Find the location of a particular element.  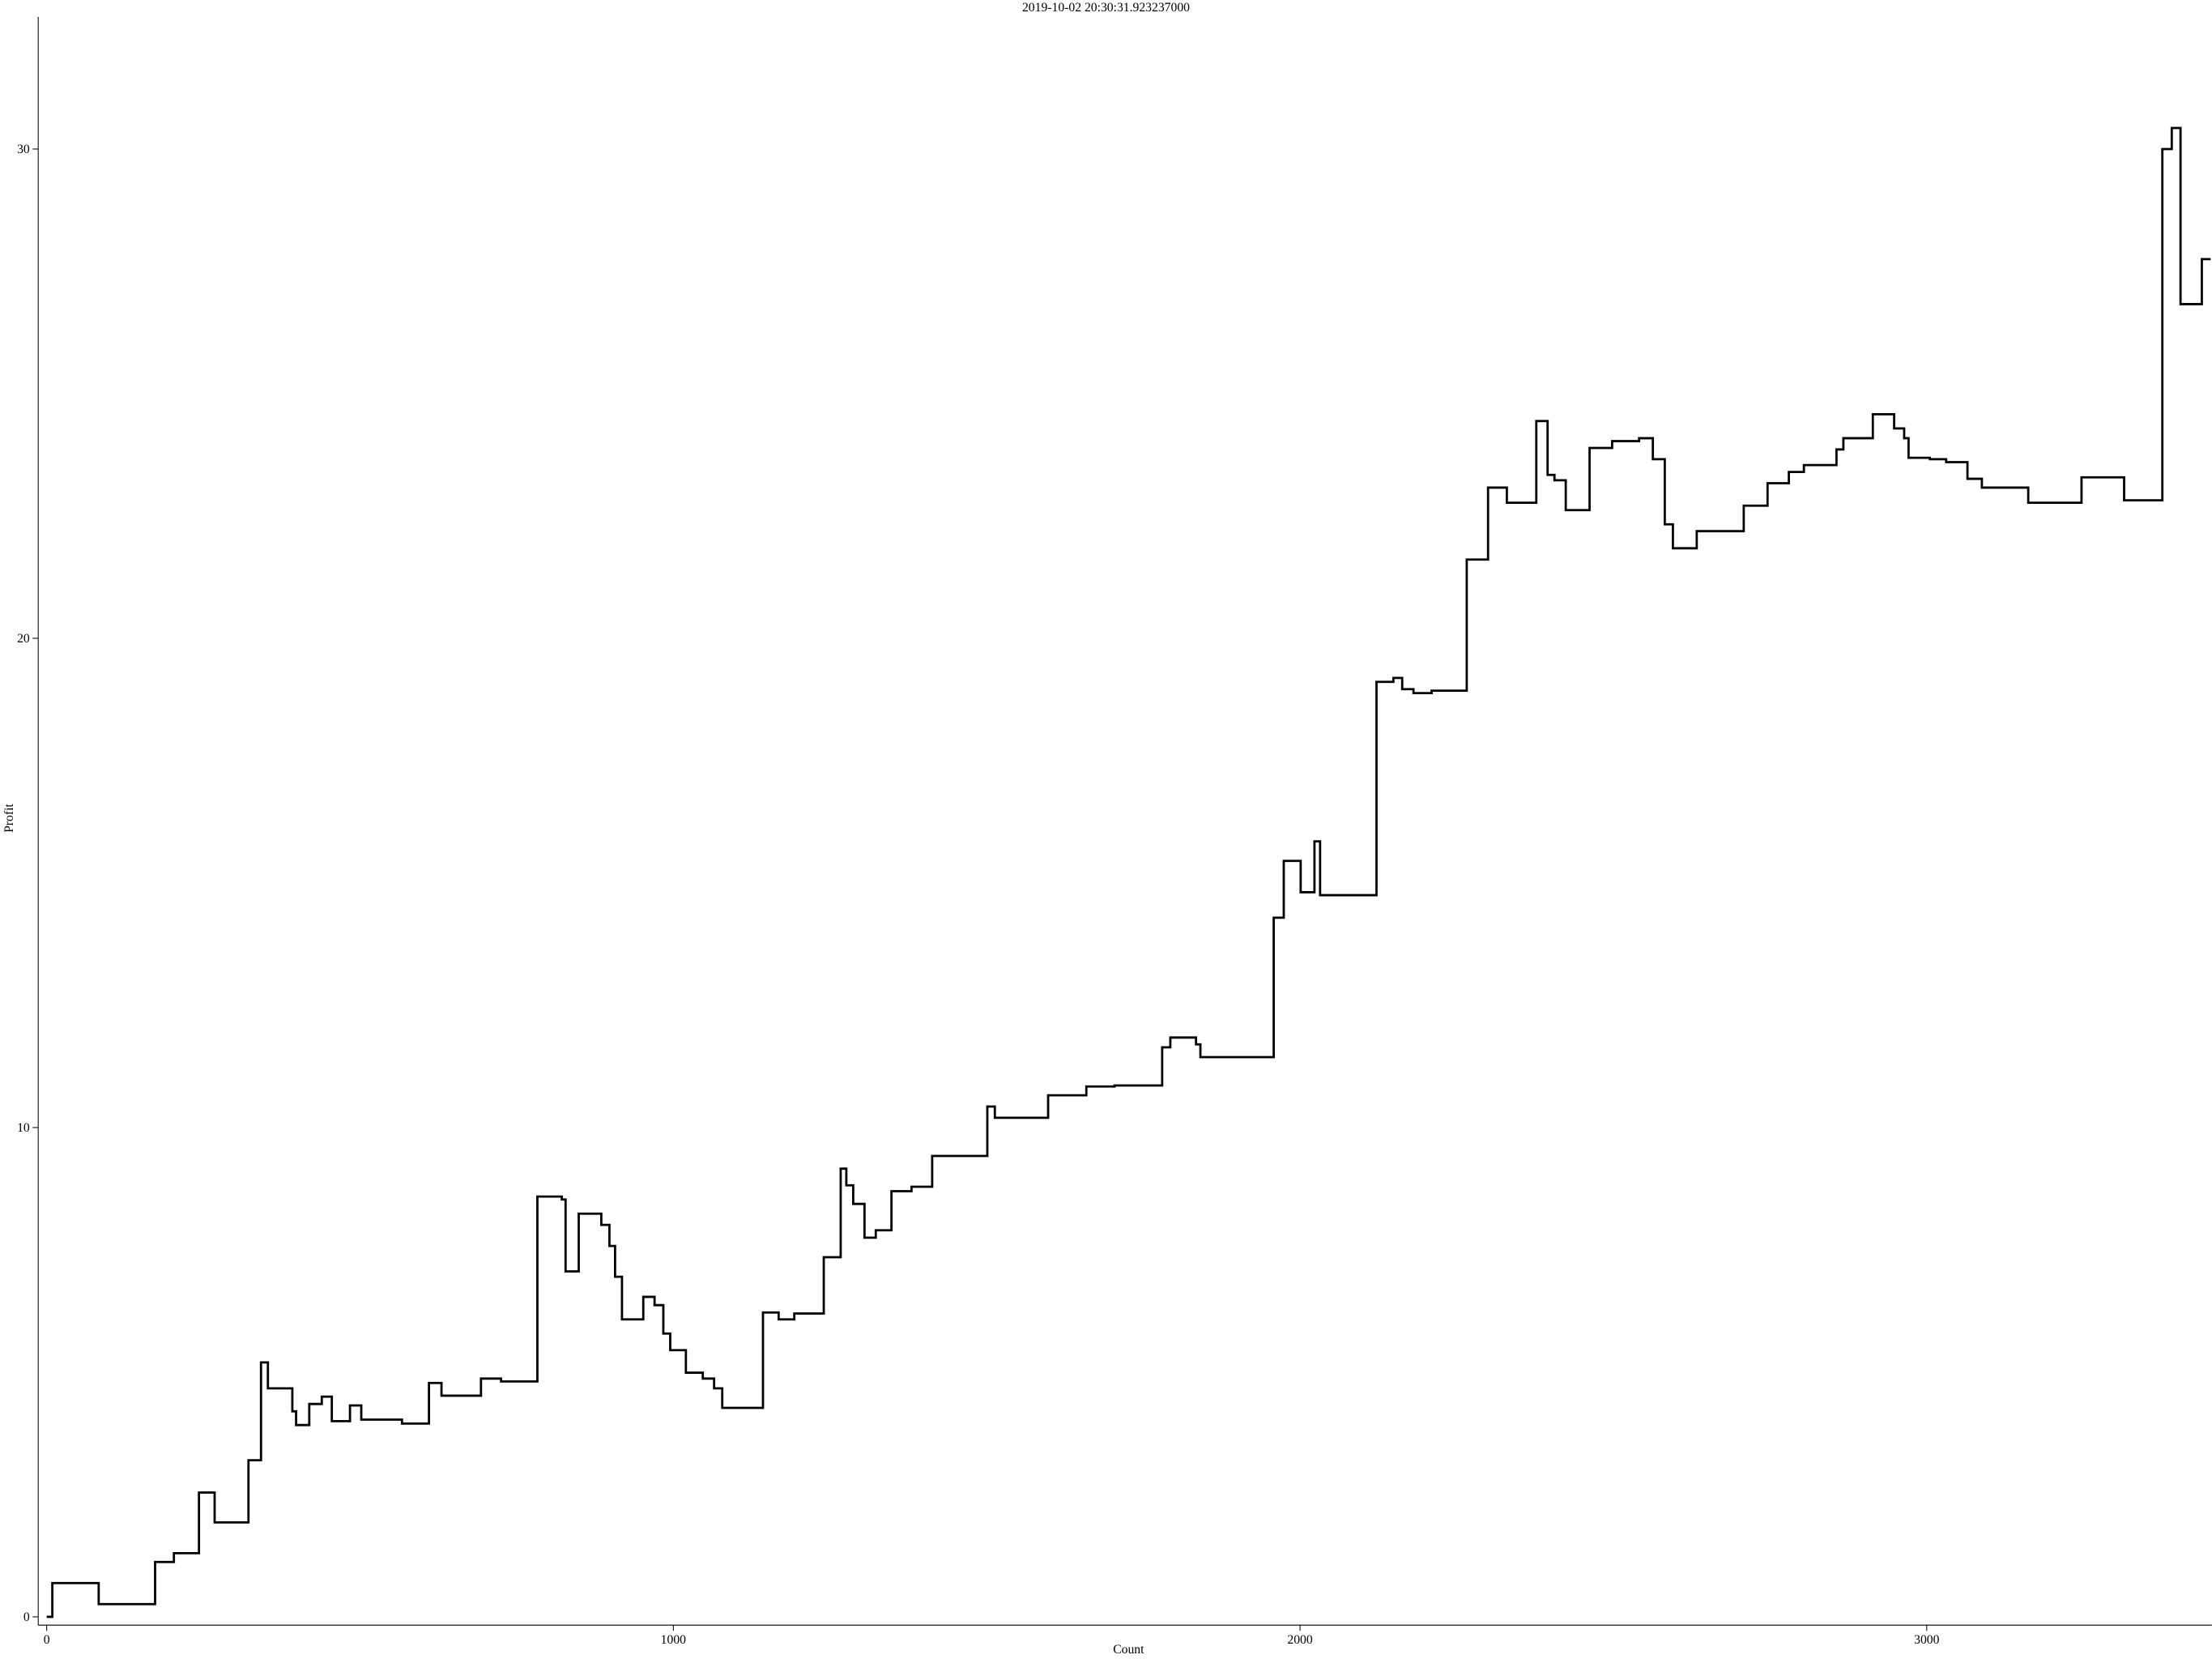

x-tick-label: 2000 is located at coordinates (1299, 1640).